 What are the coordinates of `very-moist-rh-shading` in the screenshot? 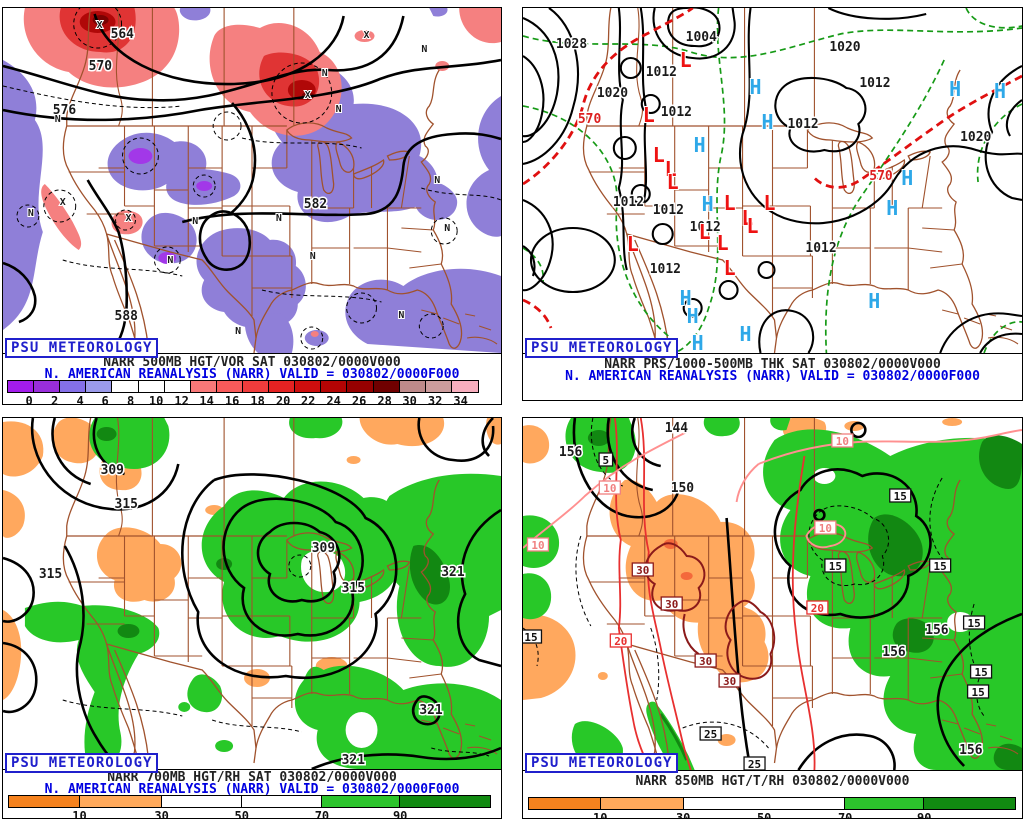 It's located at (273, 532).